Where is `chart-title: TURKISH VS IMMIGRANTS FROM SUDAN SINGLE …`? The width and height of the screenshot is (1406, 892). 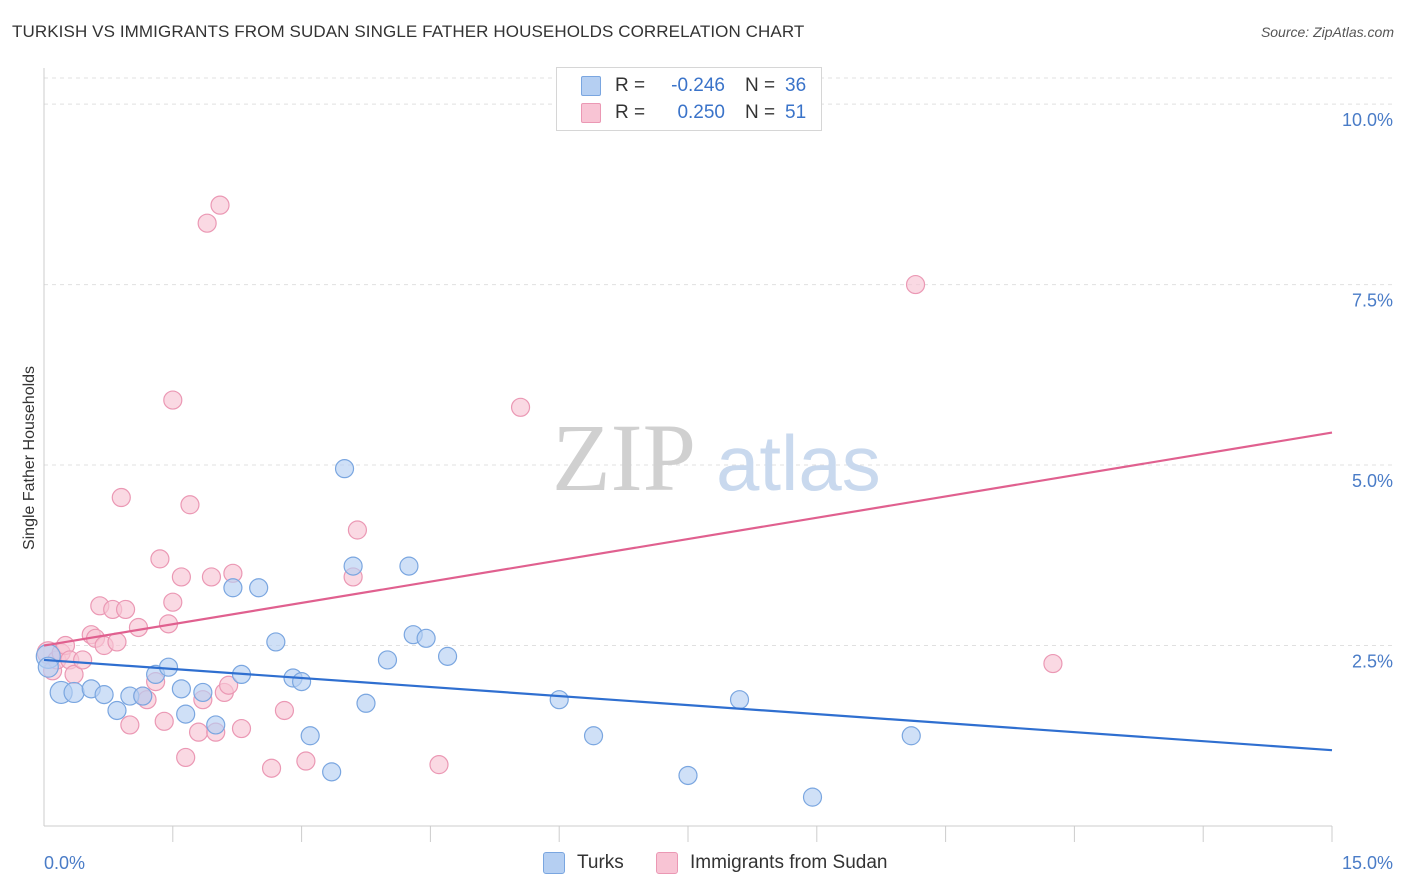
chart-title: TURKISH VS IMMIGRANTS FROM SUDAN SINGLE … is located at coordinates (408, 31).